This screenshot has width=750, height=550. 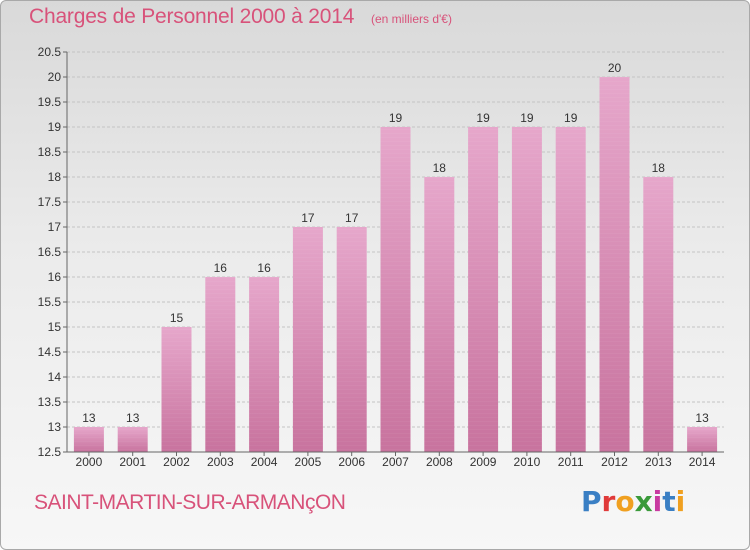 I want to click on x-tick-label: 2005, so click(x=308, y=462).